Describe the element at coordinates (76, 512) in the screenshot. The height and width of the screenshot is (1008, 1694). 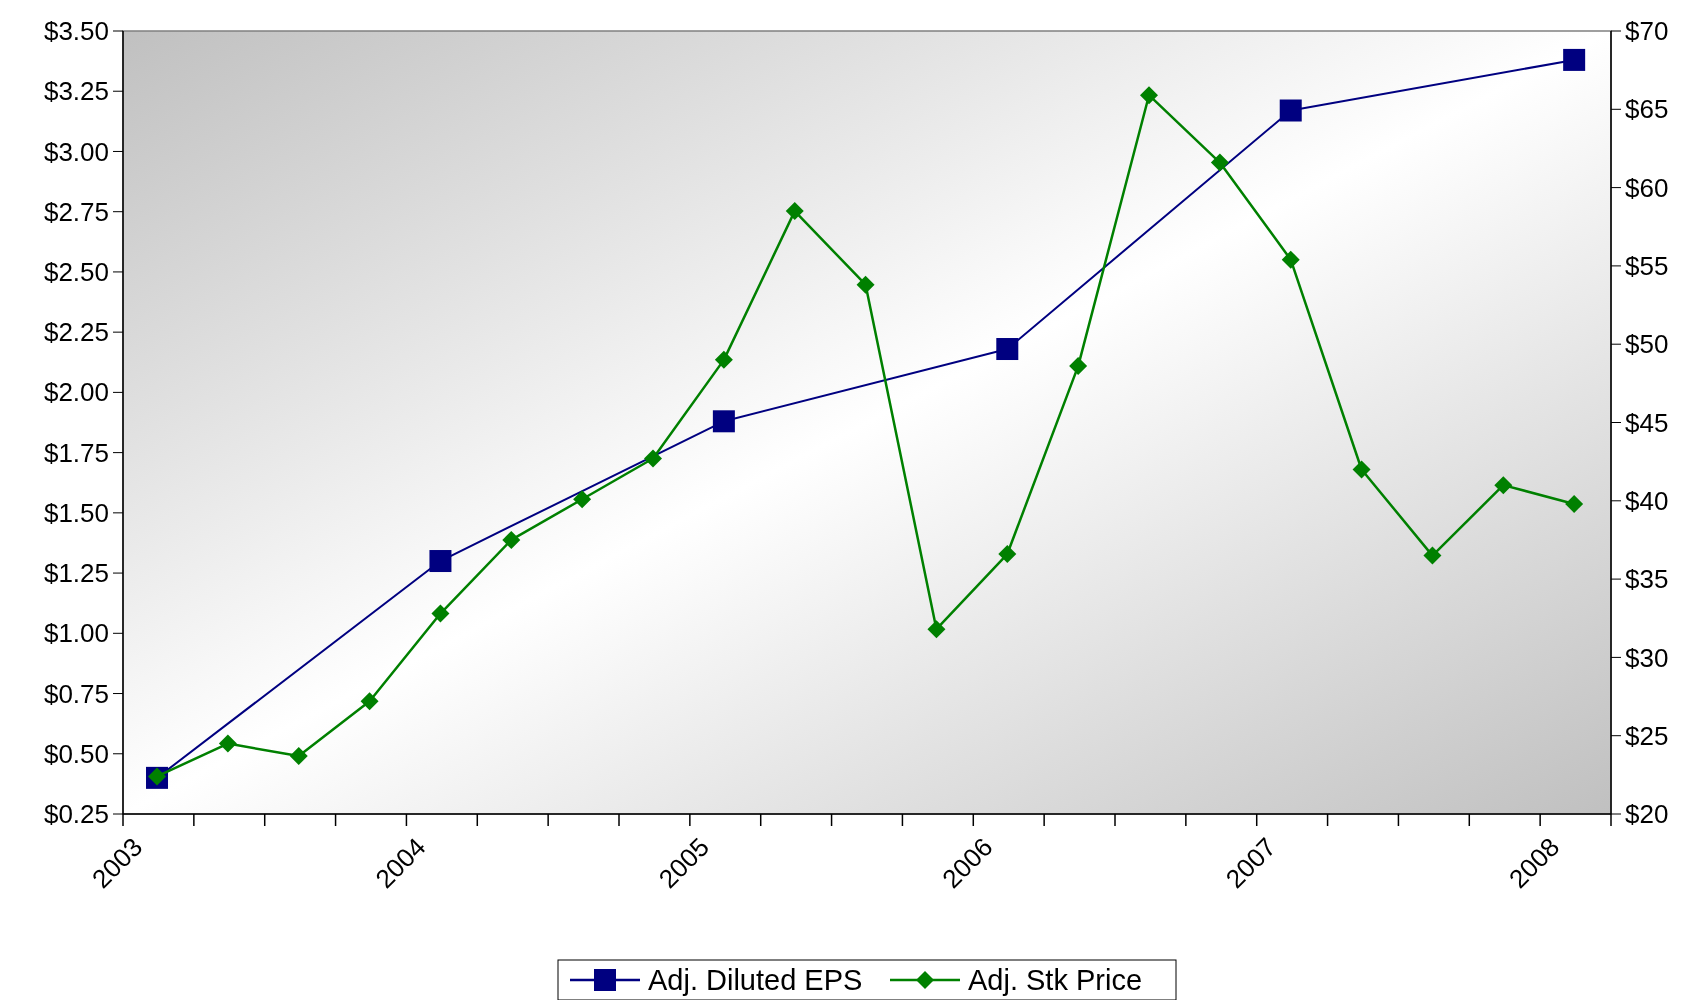
I see `y-tick-label: $1.50` at that location.